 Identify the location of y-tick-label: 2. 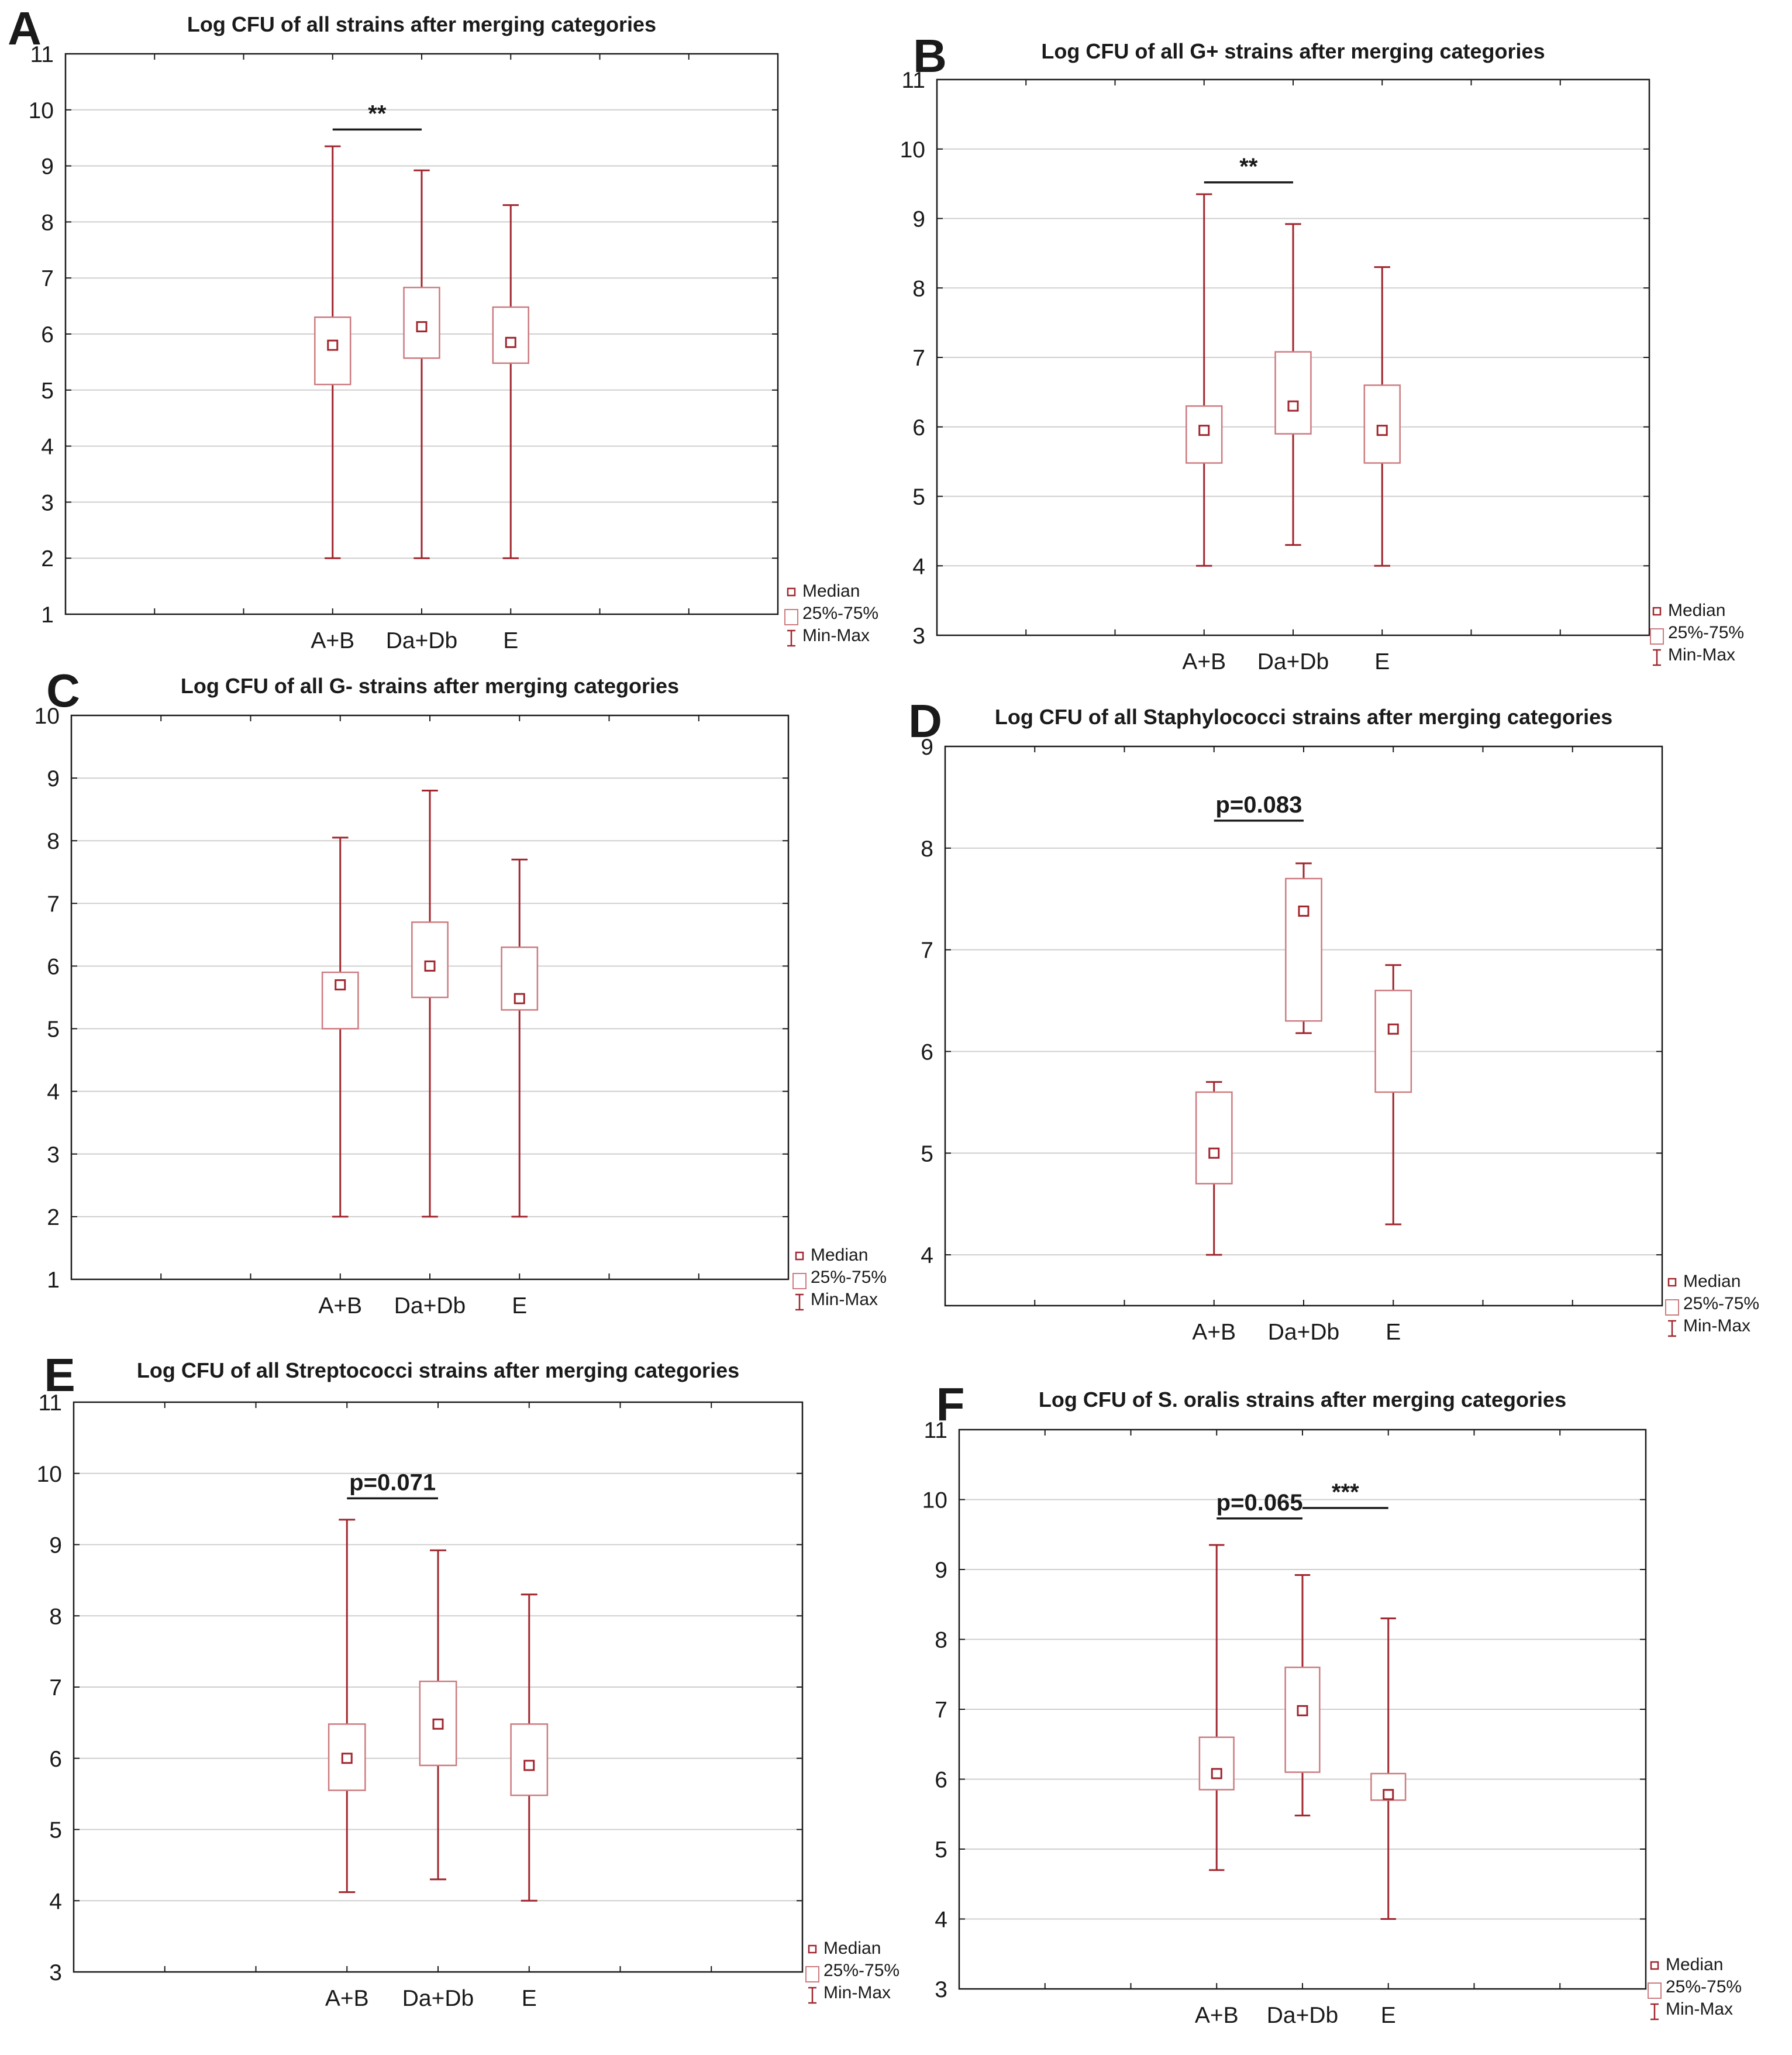
(48, 559).